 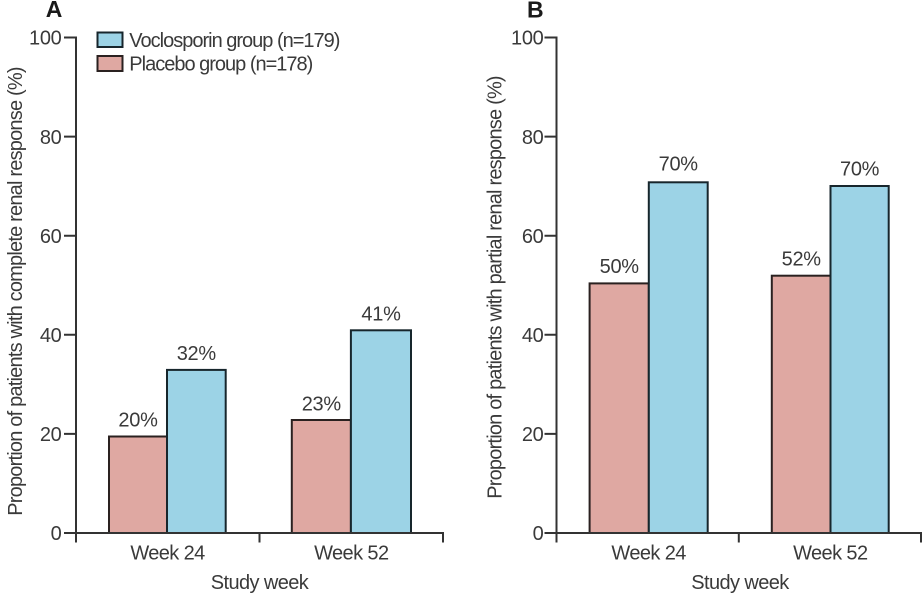 I want to click on svg-text: 52%, so click(x=802, y=260).